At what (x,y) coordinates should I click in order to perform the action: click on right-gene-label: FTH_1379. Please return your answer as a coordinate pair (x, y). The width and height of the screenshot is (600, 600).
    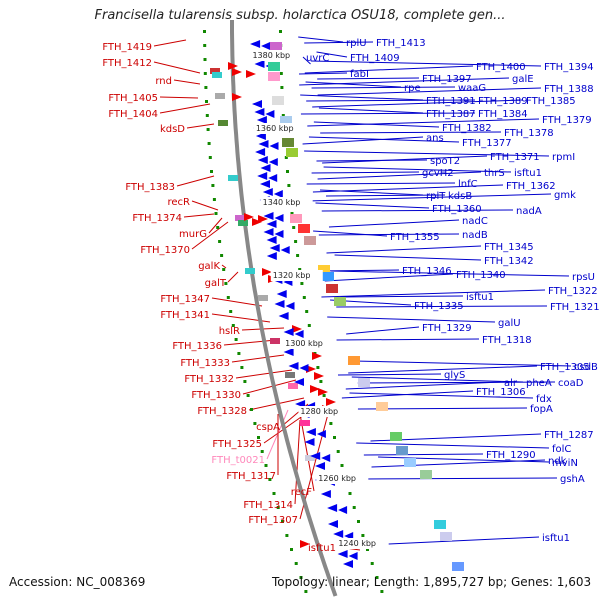
    Looking at the image, I should click on (567, 120).